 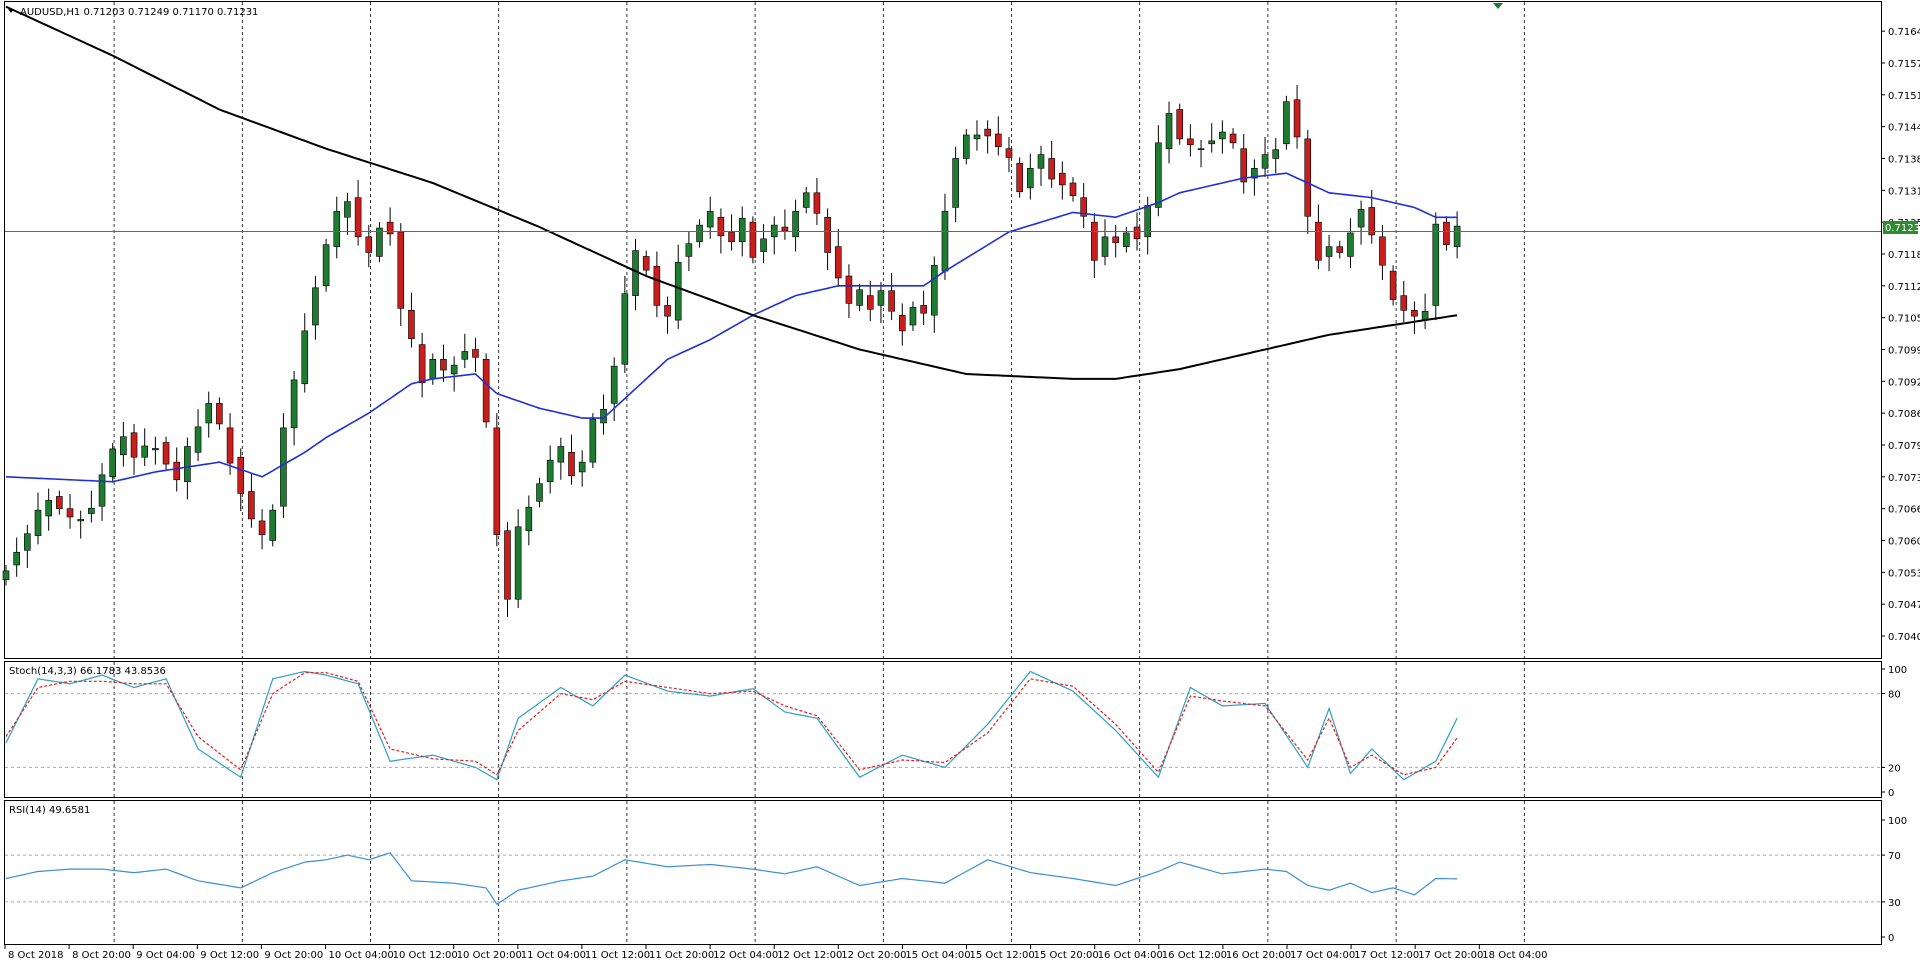 What do you see at coordinates (617, 955) in the screenshot?
I see `time-axis-label: 11 Oct 12:00` at bounding box center [617, 955].